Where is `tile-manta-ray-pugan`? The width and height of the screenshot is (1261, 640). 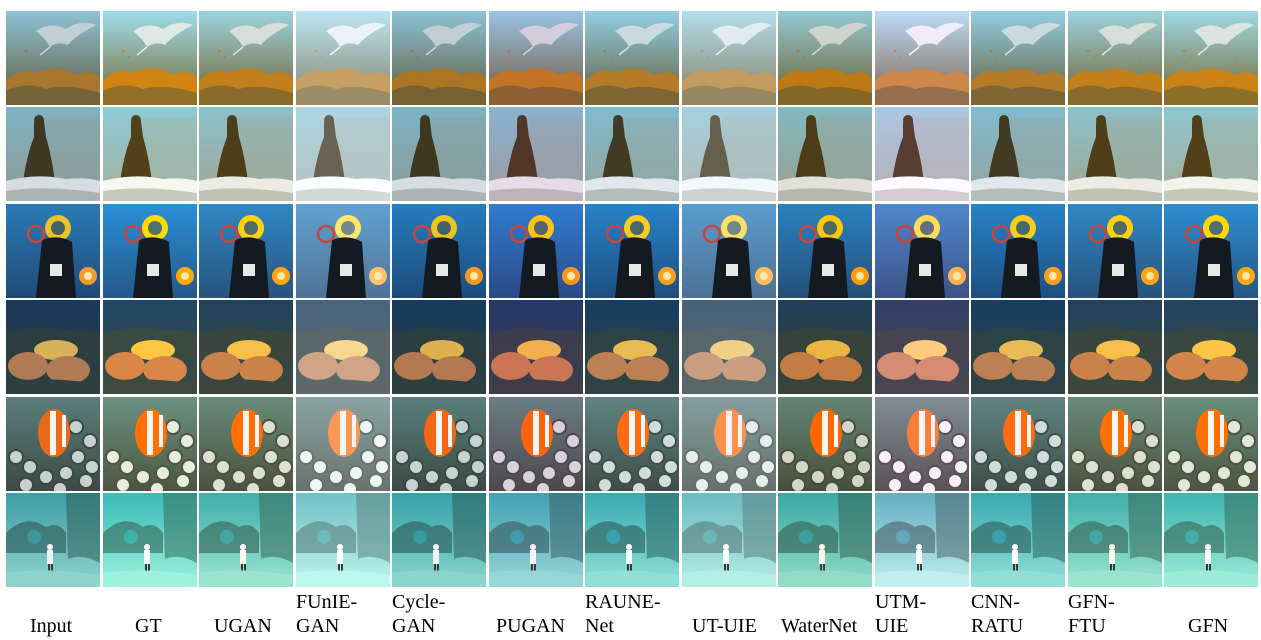
tile-manta-ray-pugan is located at coordinates (536, 58).